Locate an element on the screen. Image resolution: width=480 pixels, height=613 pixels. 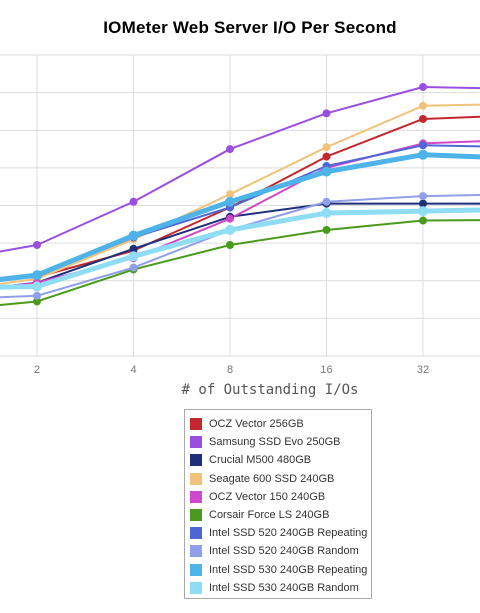
legend-item: Intel SSD 530 240GB Repeating is located at coordinates (278, 570).